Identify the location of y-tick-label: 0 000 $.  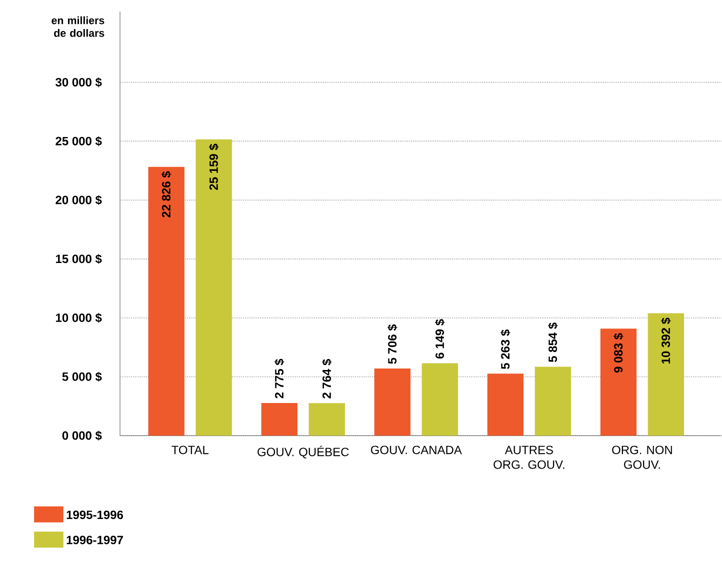
(82, 435).